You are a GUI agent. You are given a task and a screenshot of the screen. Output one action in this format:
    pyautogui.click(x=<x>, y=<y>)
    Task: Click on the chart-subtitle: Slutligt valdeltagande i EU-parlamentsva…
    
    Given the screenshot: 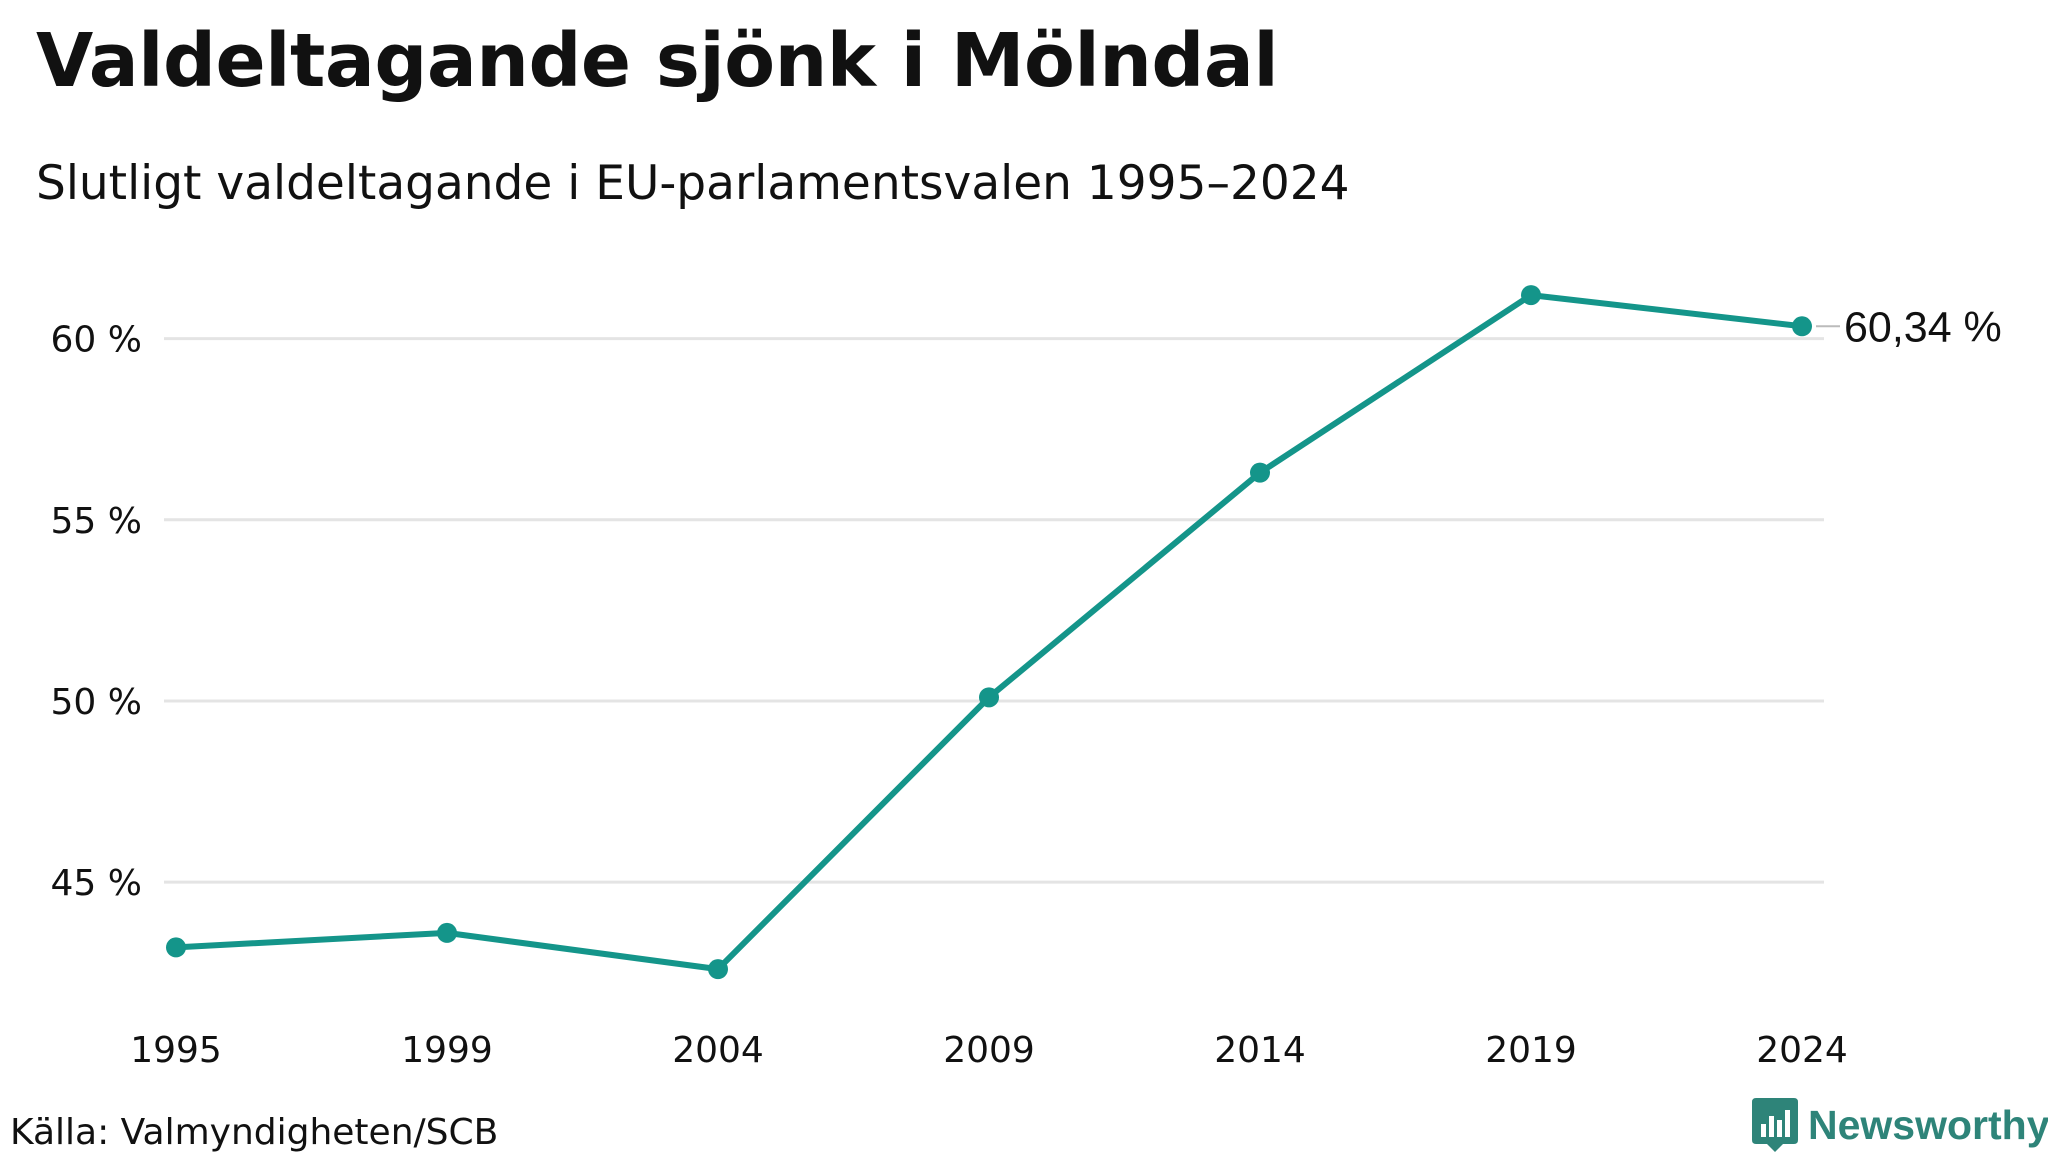 What is the action you would take?
    pyautogui.click(x=693, y=183)
    